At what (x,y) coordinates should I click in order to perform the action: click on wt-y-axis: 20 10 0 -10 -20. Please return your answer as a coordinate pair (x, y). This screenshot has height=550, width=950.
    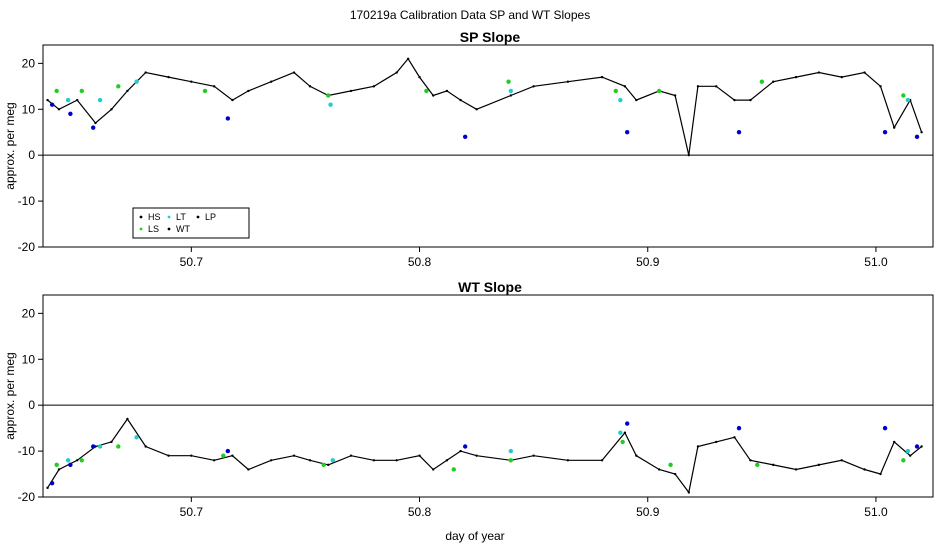
    Looking at the image, I should click on (30, 405).